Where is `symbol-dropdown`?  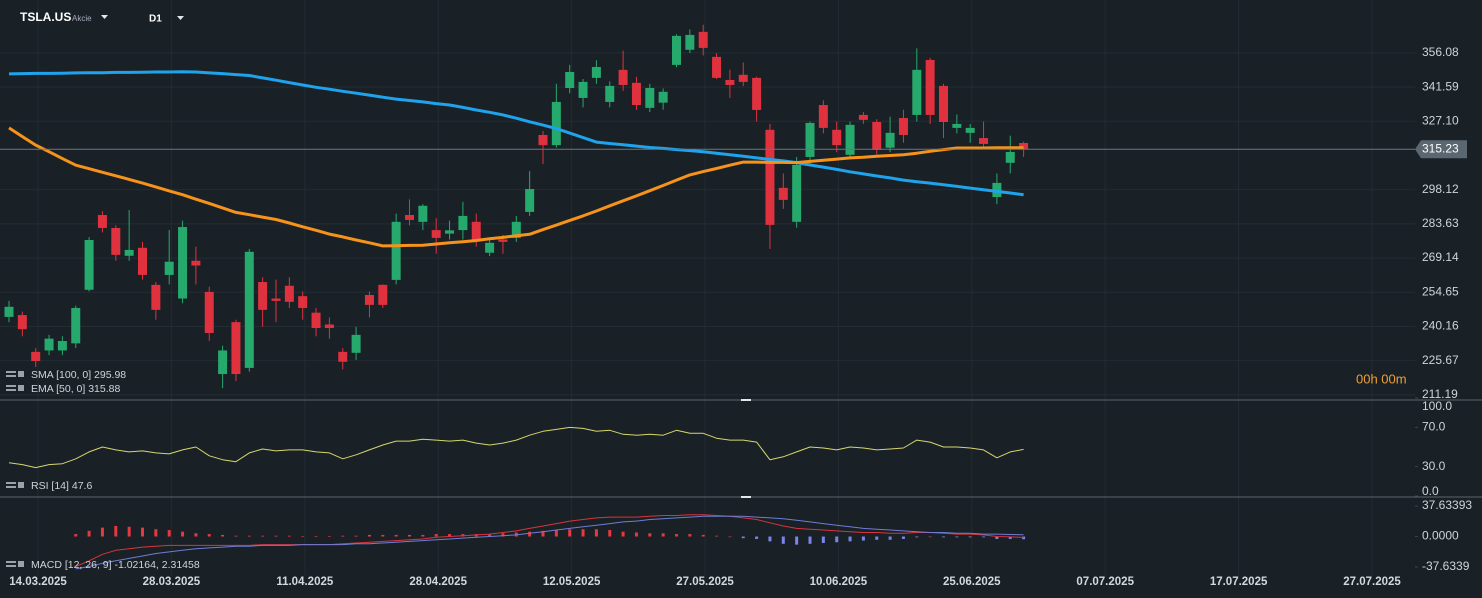 symbol-dropdown is located at coordinates (104, 17).